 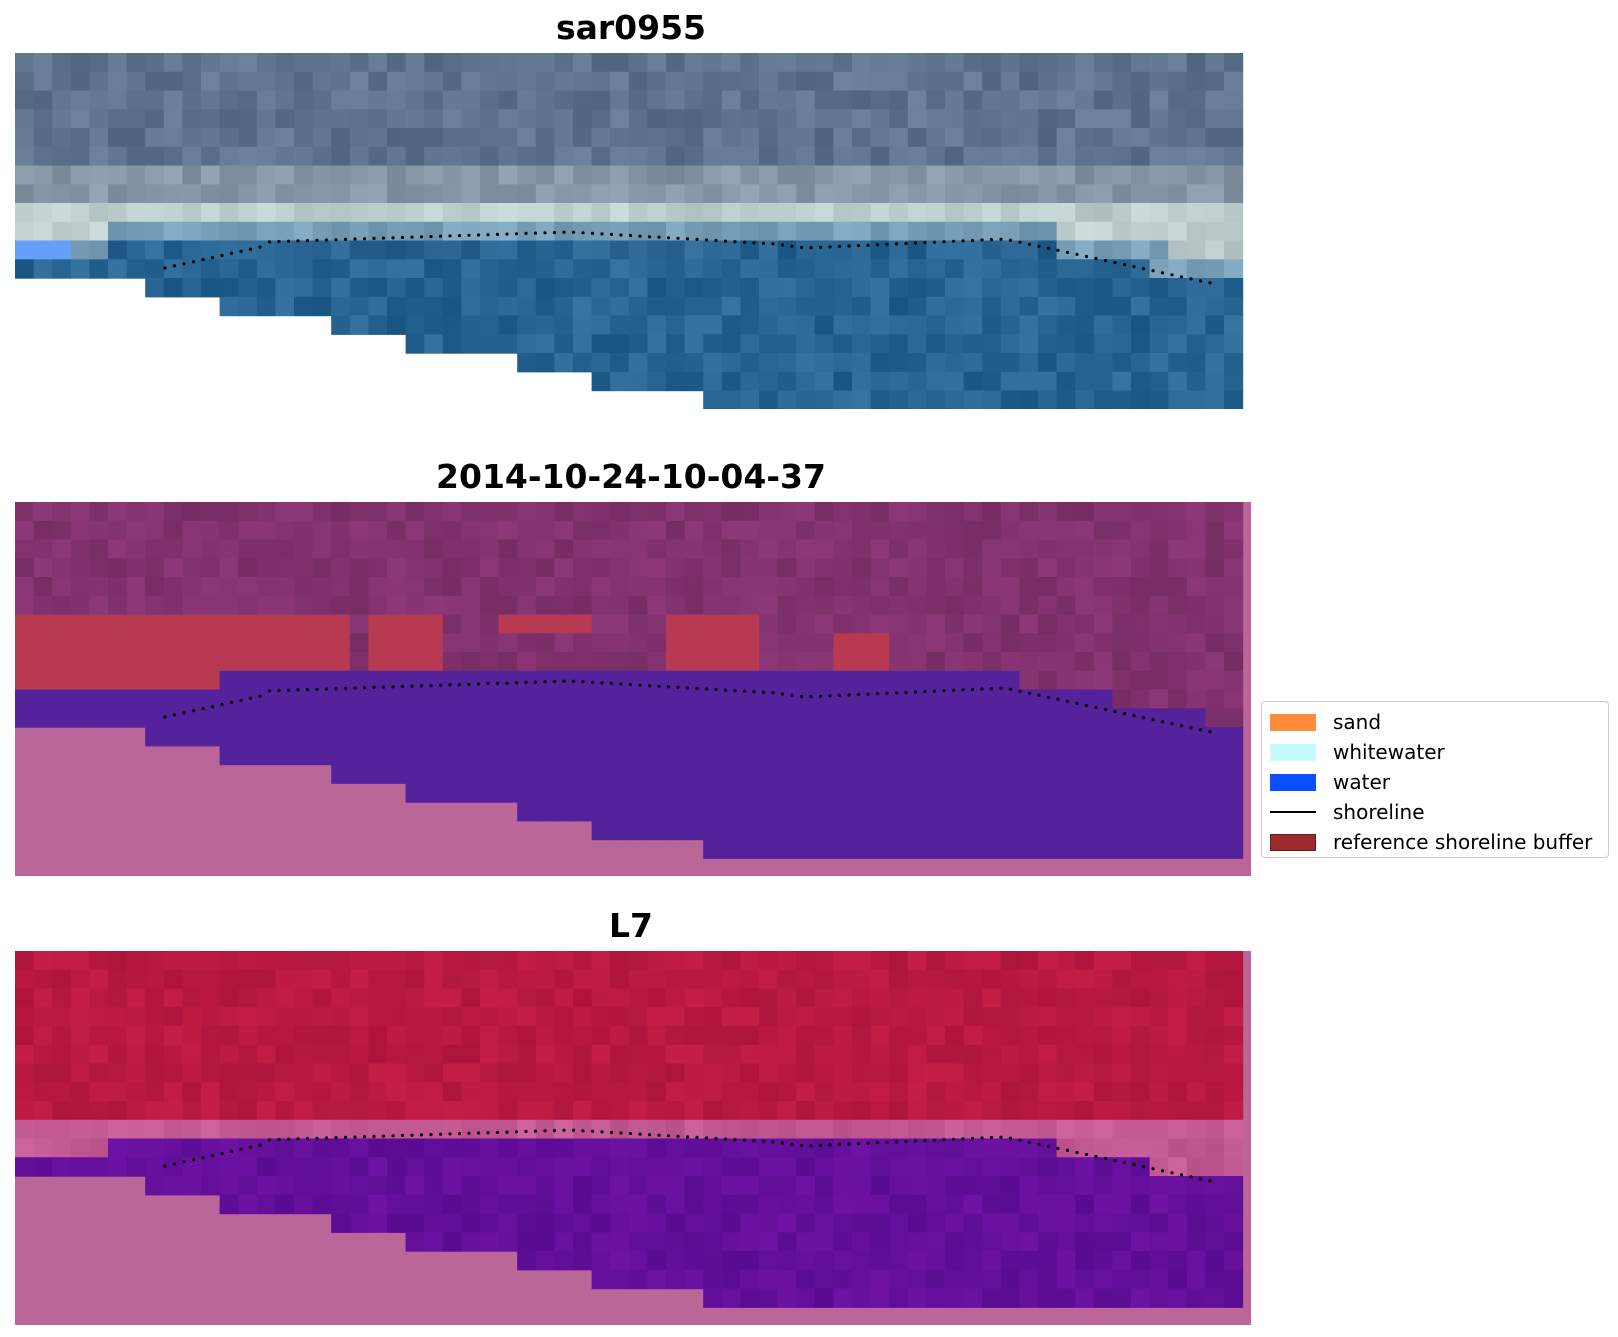 I want to click on legend-item-buffer: reference shoreline buffer, so click(x=1435, y=842).